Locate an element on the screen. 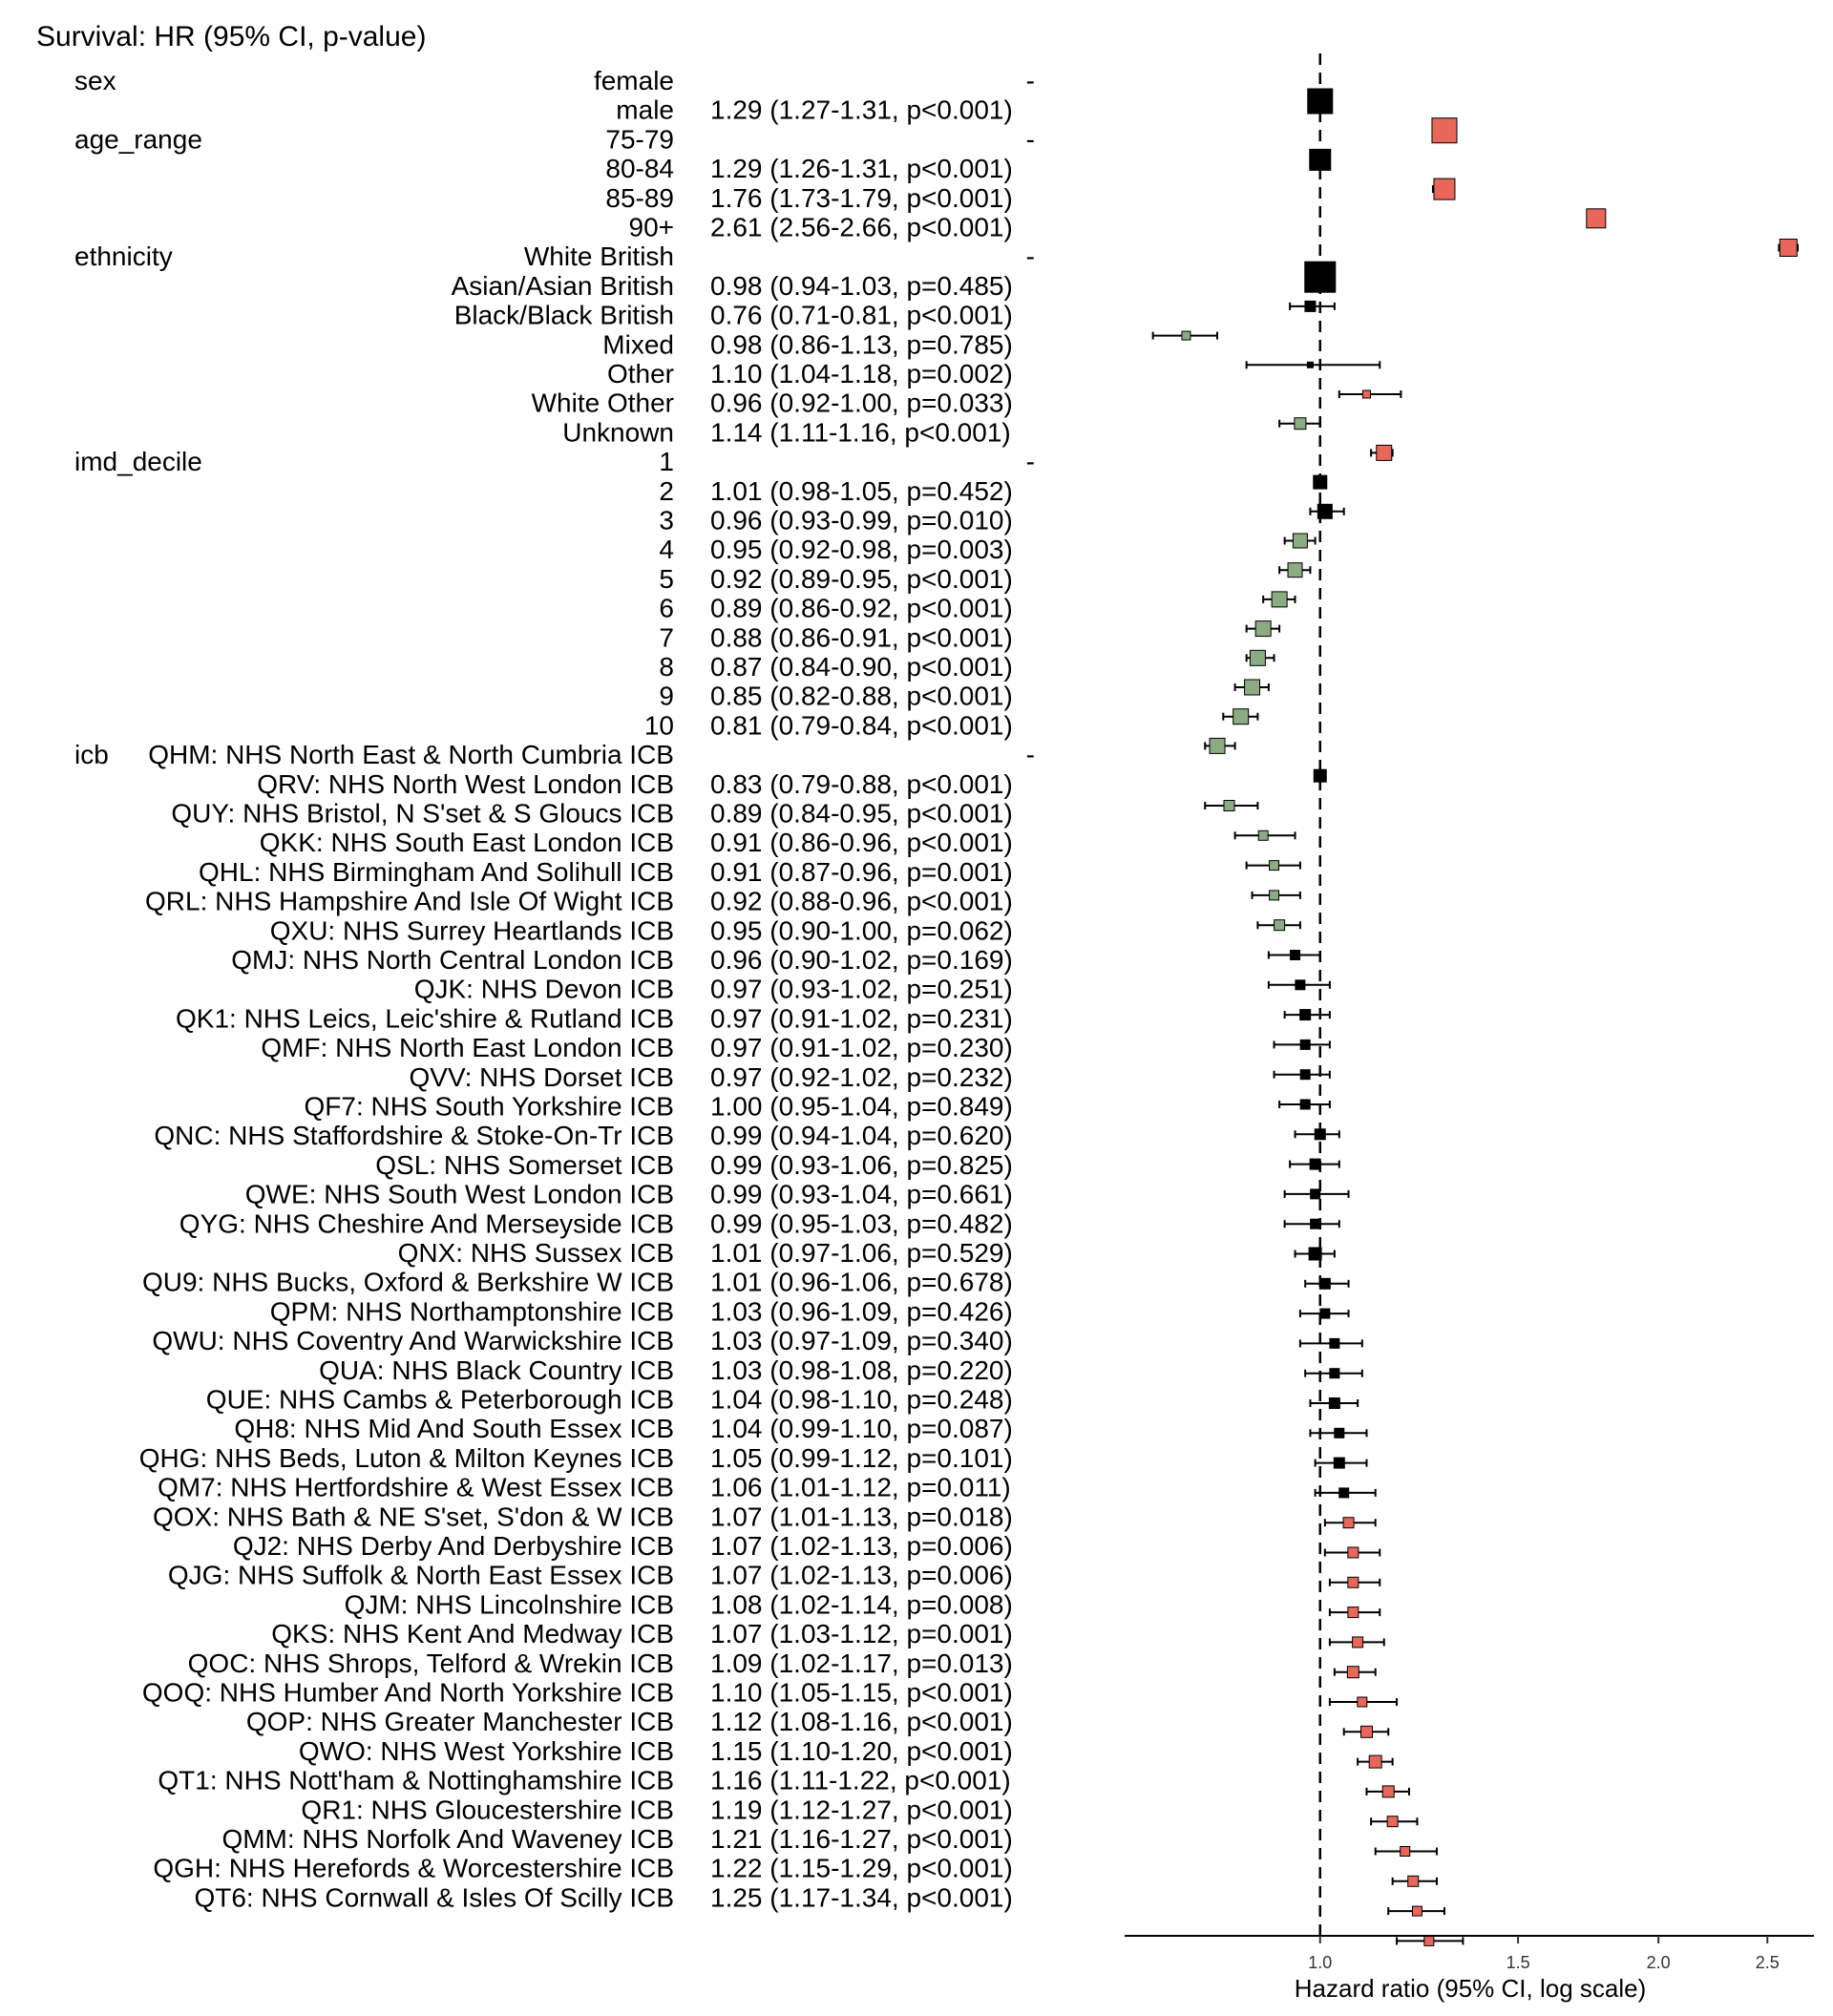  level-label: QMF: NHS North East London ICB is located at coordinates (468, 1048).